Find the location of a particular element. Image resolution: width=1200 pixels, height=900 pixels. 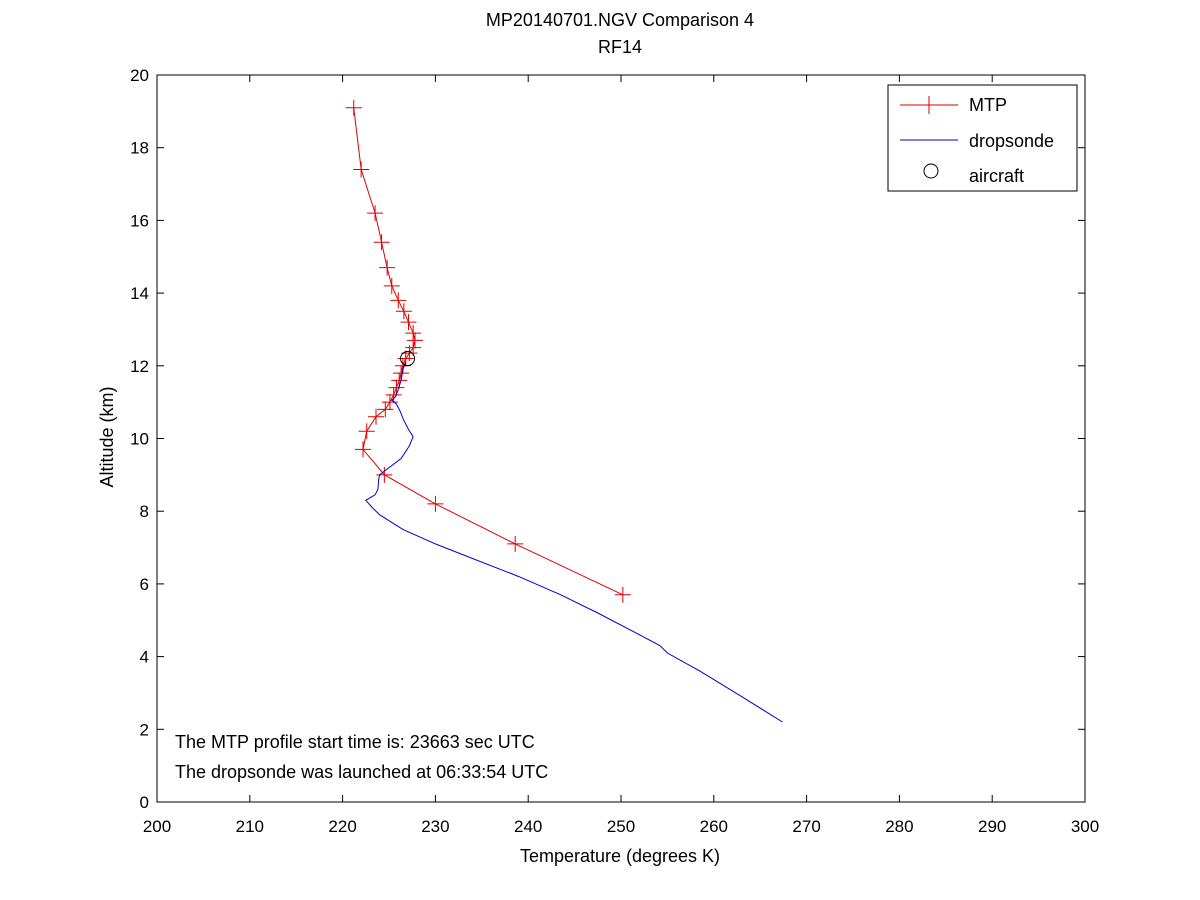

y-tick-label: 6 is located at coordinates (144, 584).